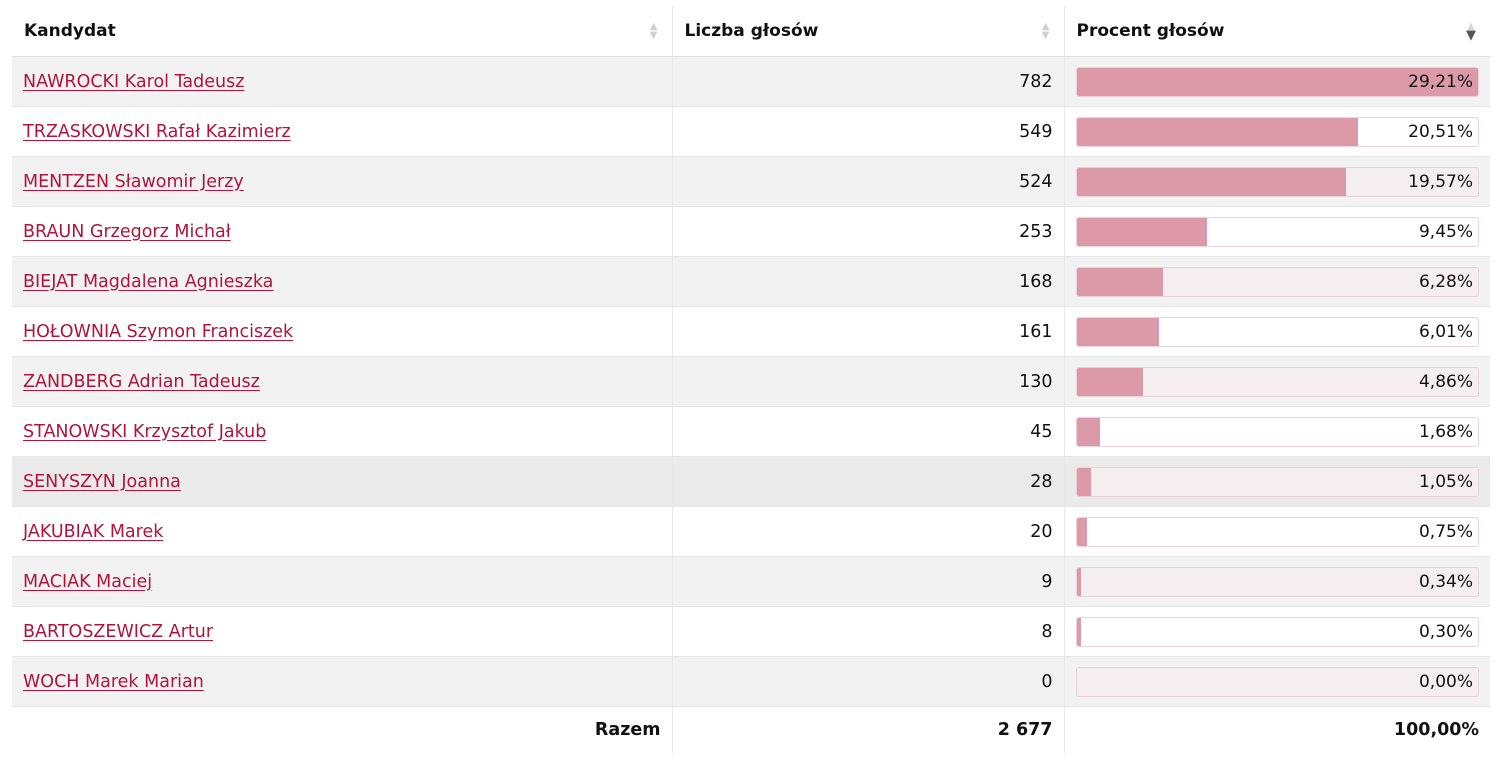  Describe the element at coordinates (868, 531) in the screenshot. I see `votes-cell: 20` at that location.